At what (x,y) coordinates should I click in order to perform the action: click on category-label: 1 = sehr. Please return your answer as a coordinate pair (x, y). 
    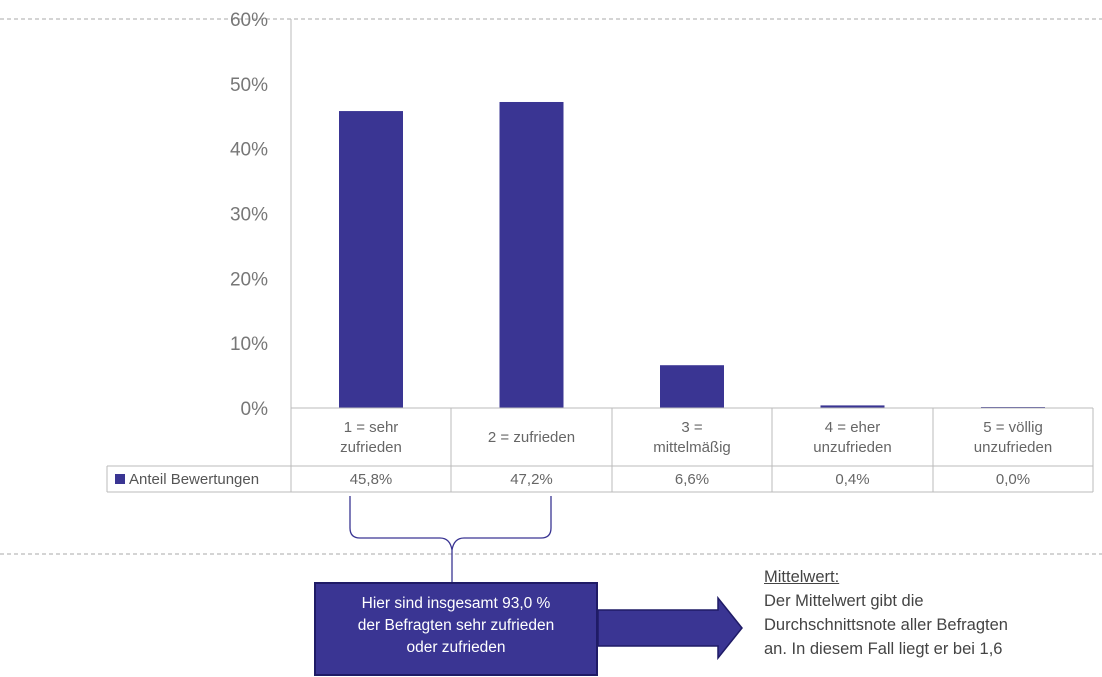
    Looking at the image, I should click on (371, 427).